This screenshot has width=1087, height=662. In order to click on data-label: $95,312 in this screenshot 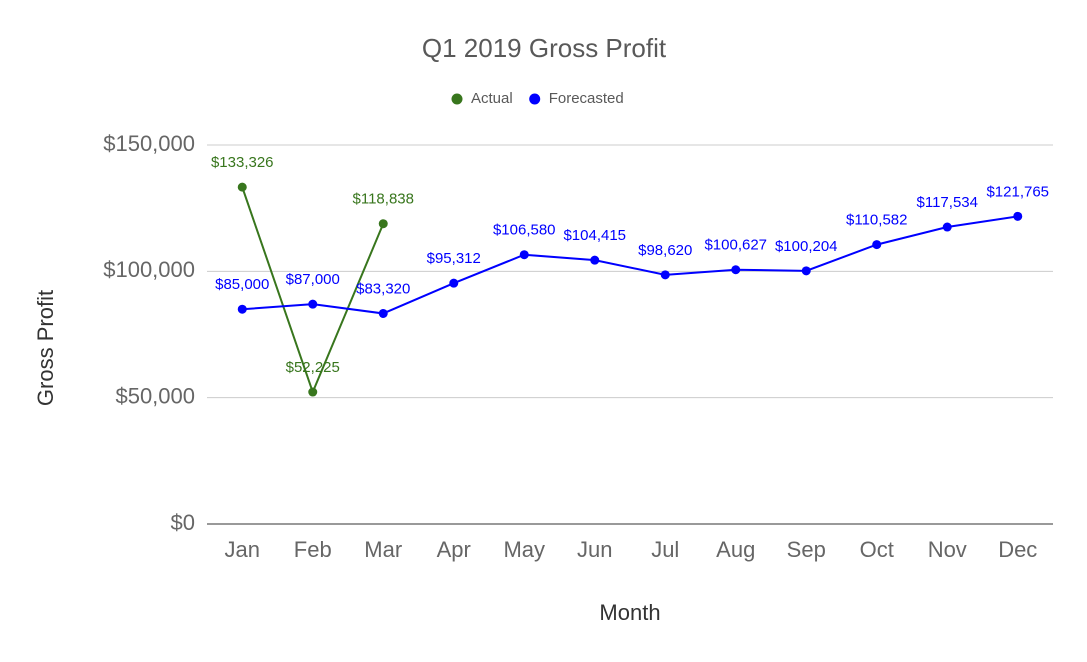, I will do `click(454, 258)`.